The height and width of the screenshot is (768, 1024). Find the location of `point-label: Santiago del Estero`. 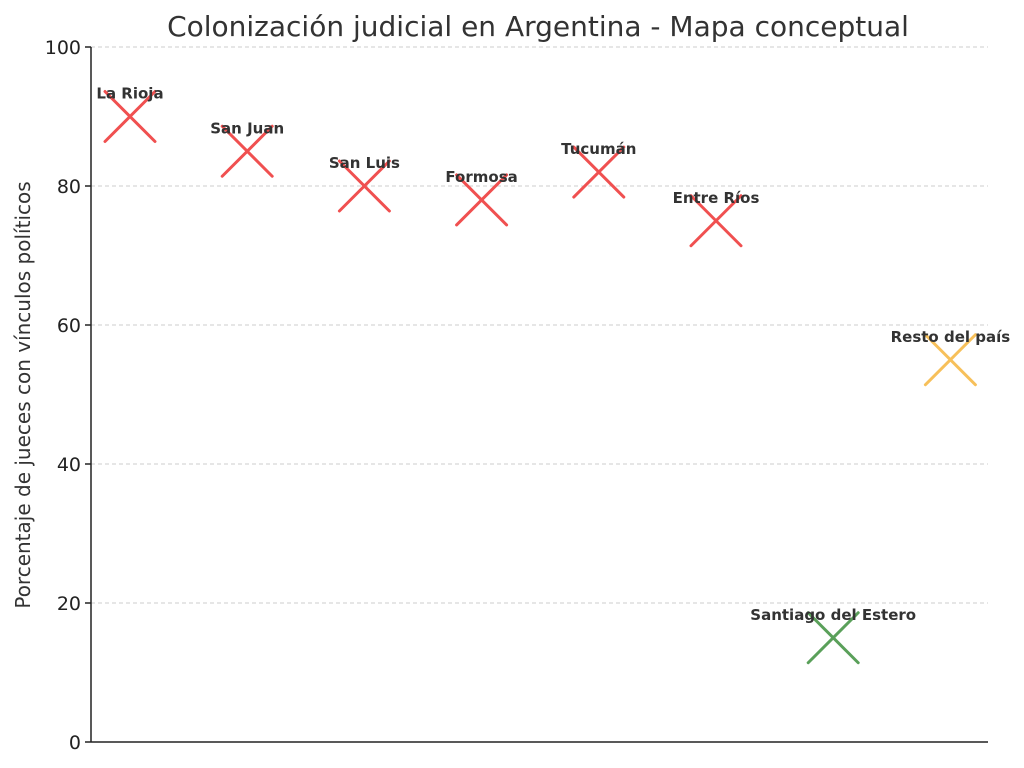

point-label: Santiago del Estero is located at coordinates (833, 615).